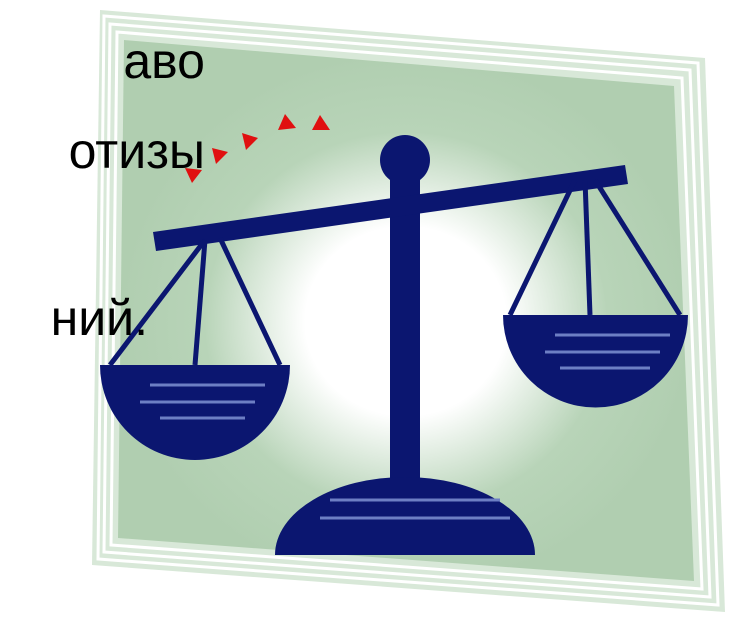 The image size is (740, 620). Describe the element at coordinates (164, 61) in the screenshot. I see `text-line: аво` at that location.